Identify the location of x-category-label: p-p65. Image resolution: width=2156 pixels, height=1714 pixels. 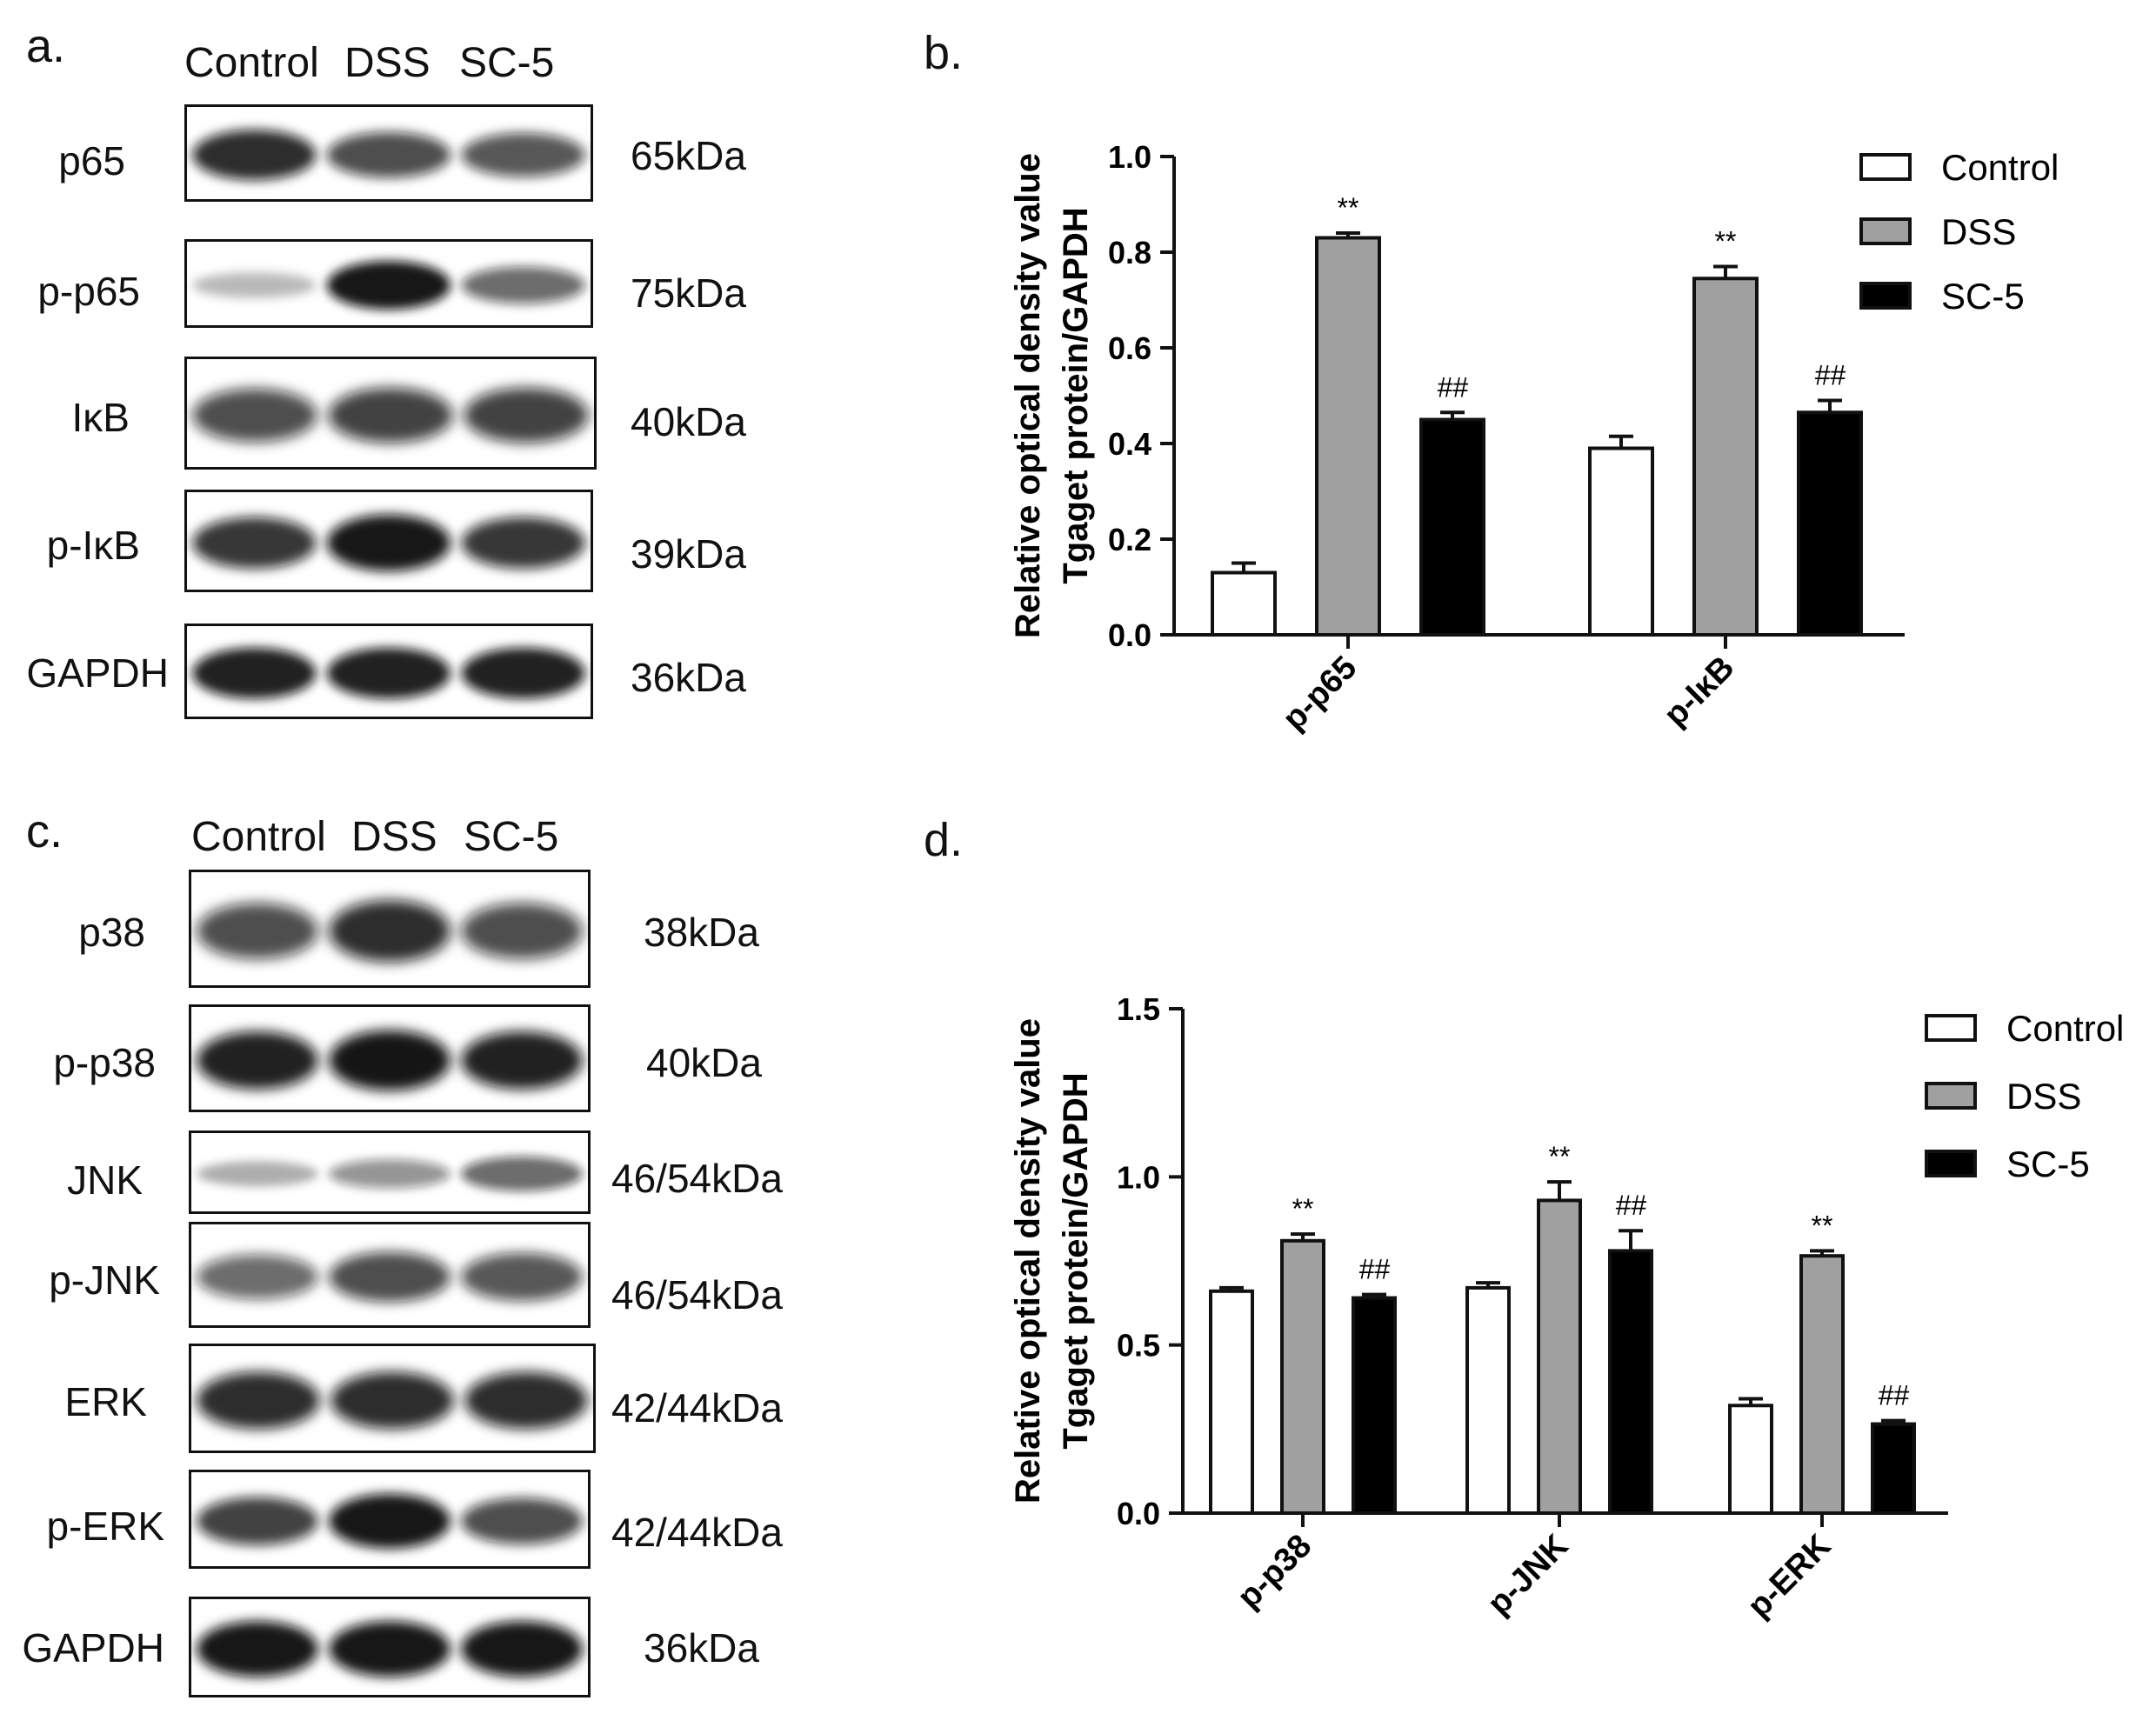
(1320, 693).